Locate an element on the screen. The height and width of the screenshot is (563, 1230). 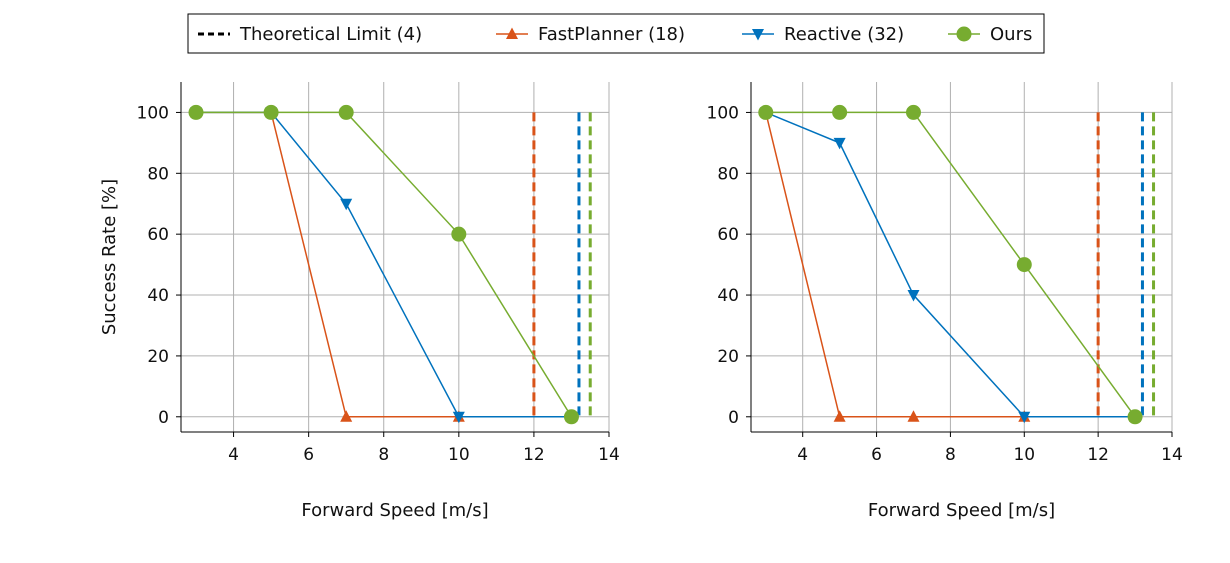
legend-label-3: Ours is located at coordinates (1011, 34).